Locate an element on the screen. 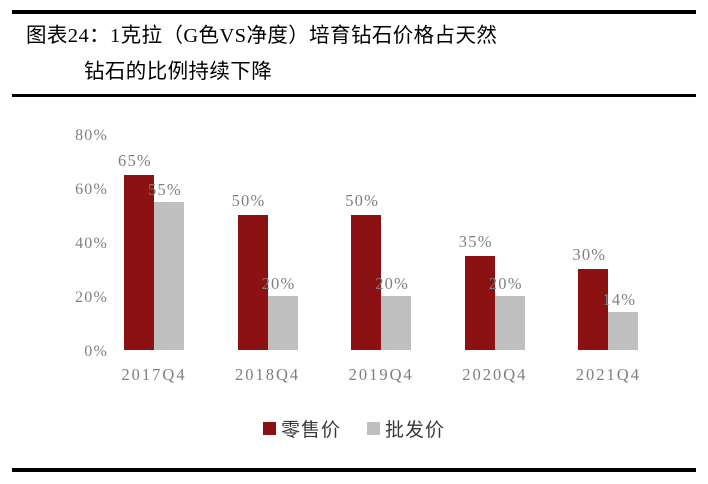 Image resolution: width=708 pixels, height=484 pixels. legend-label: 批发价 is located at coordinates (415, 430).